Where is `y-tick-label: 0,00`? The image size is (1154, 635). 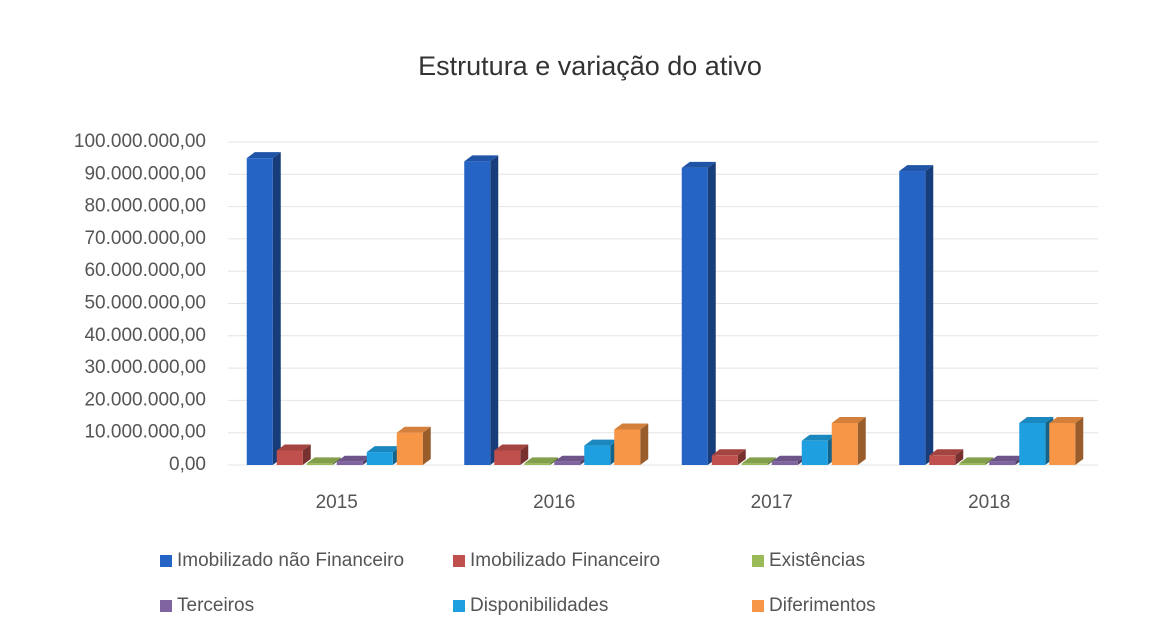
y-tick-label: 0,00 is located at coordinates (187, 464).